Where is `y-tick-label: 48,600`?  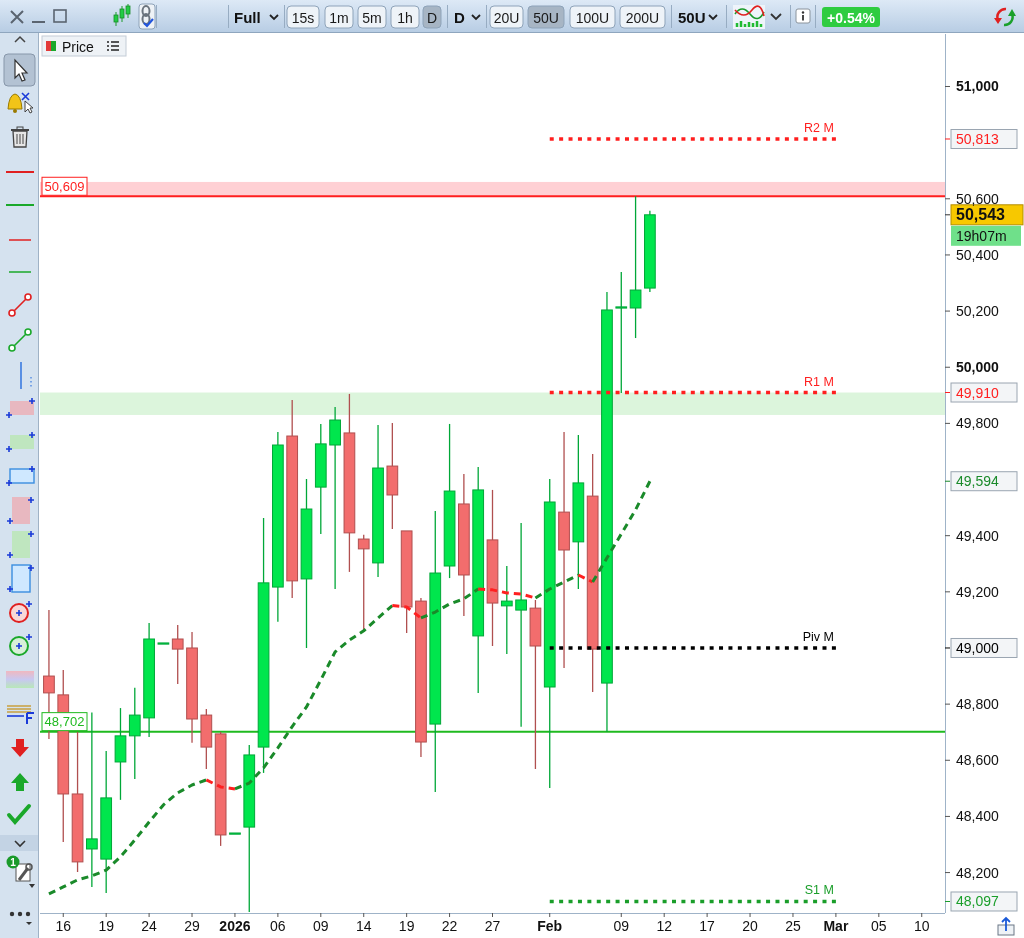 y-tick-label: 48,600 is located at coordinates (978, 760).